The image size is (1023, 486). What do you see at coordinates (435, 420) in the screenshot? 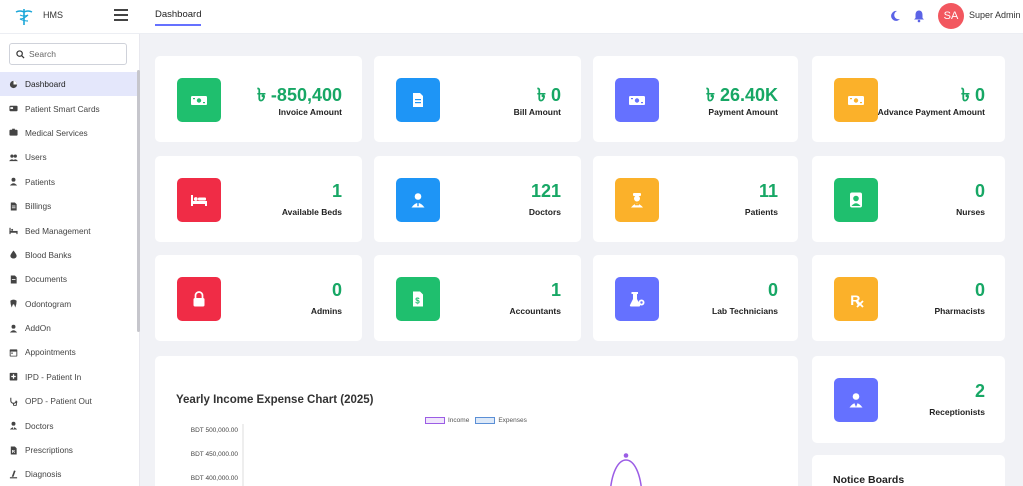
I see `legend-swatch-income` at bounding box center [435, 420].